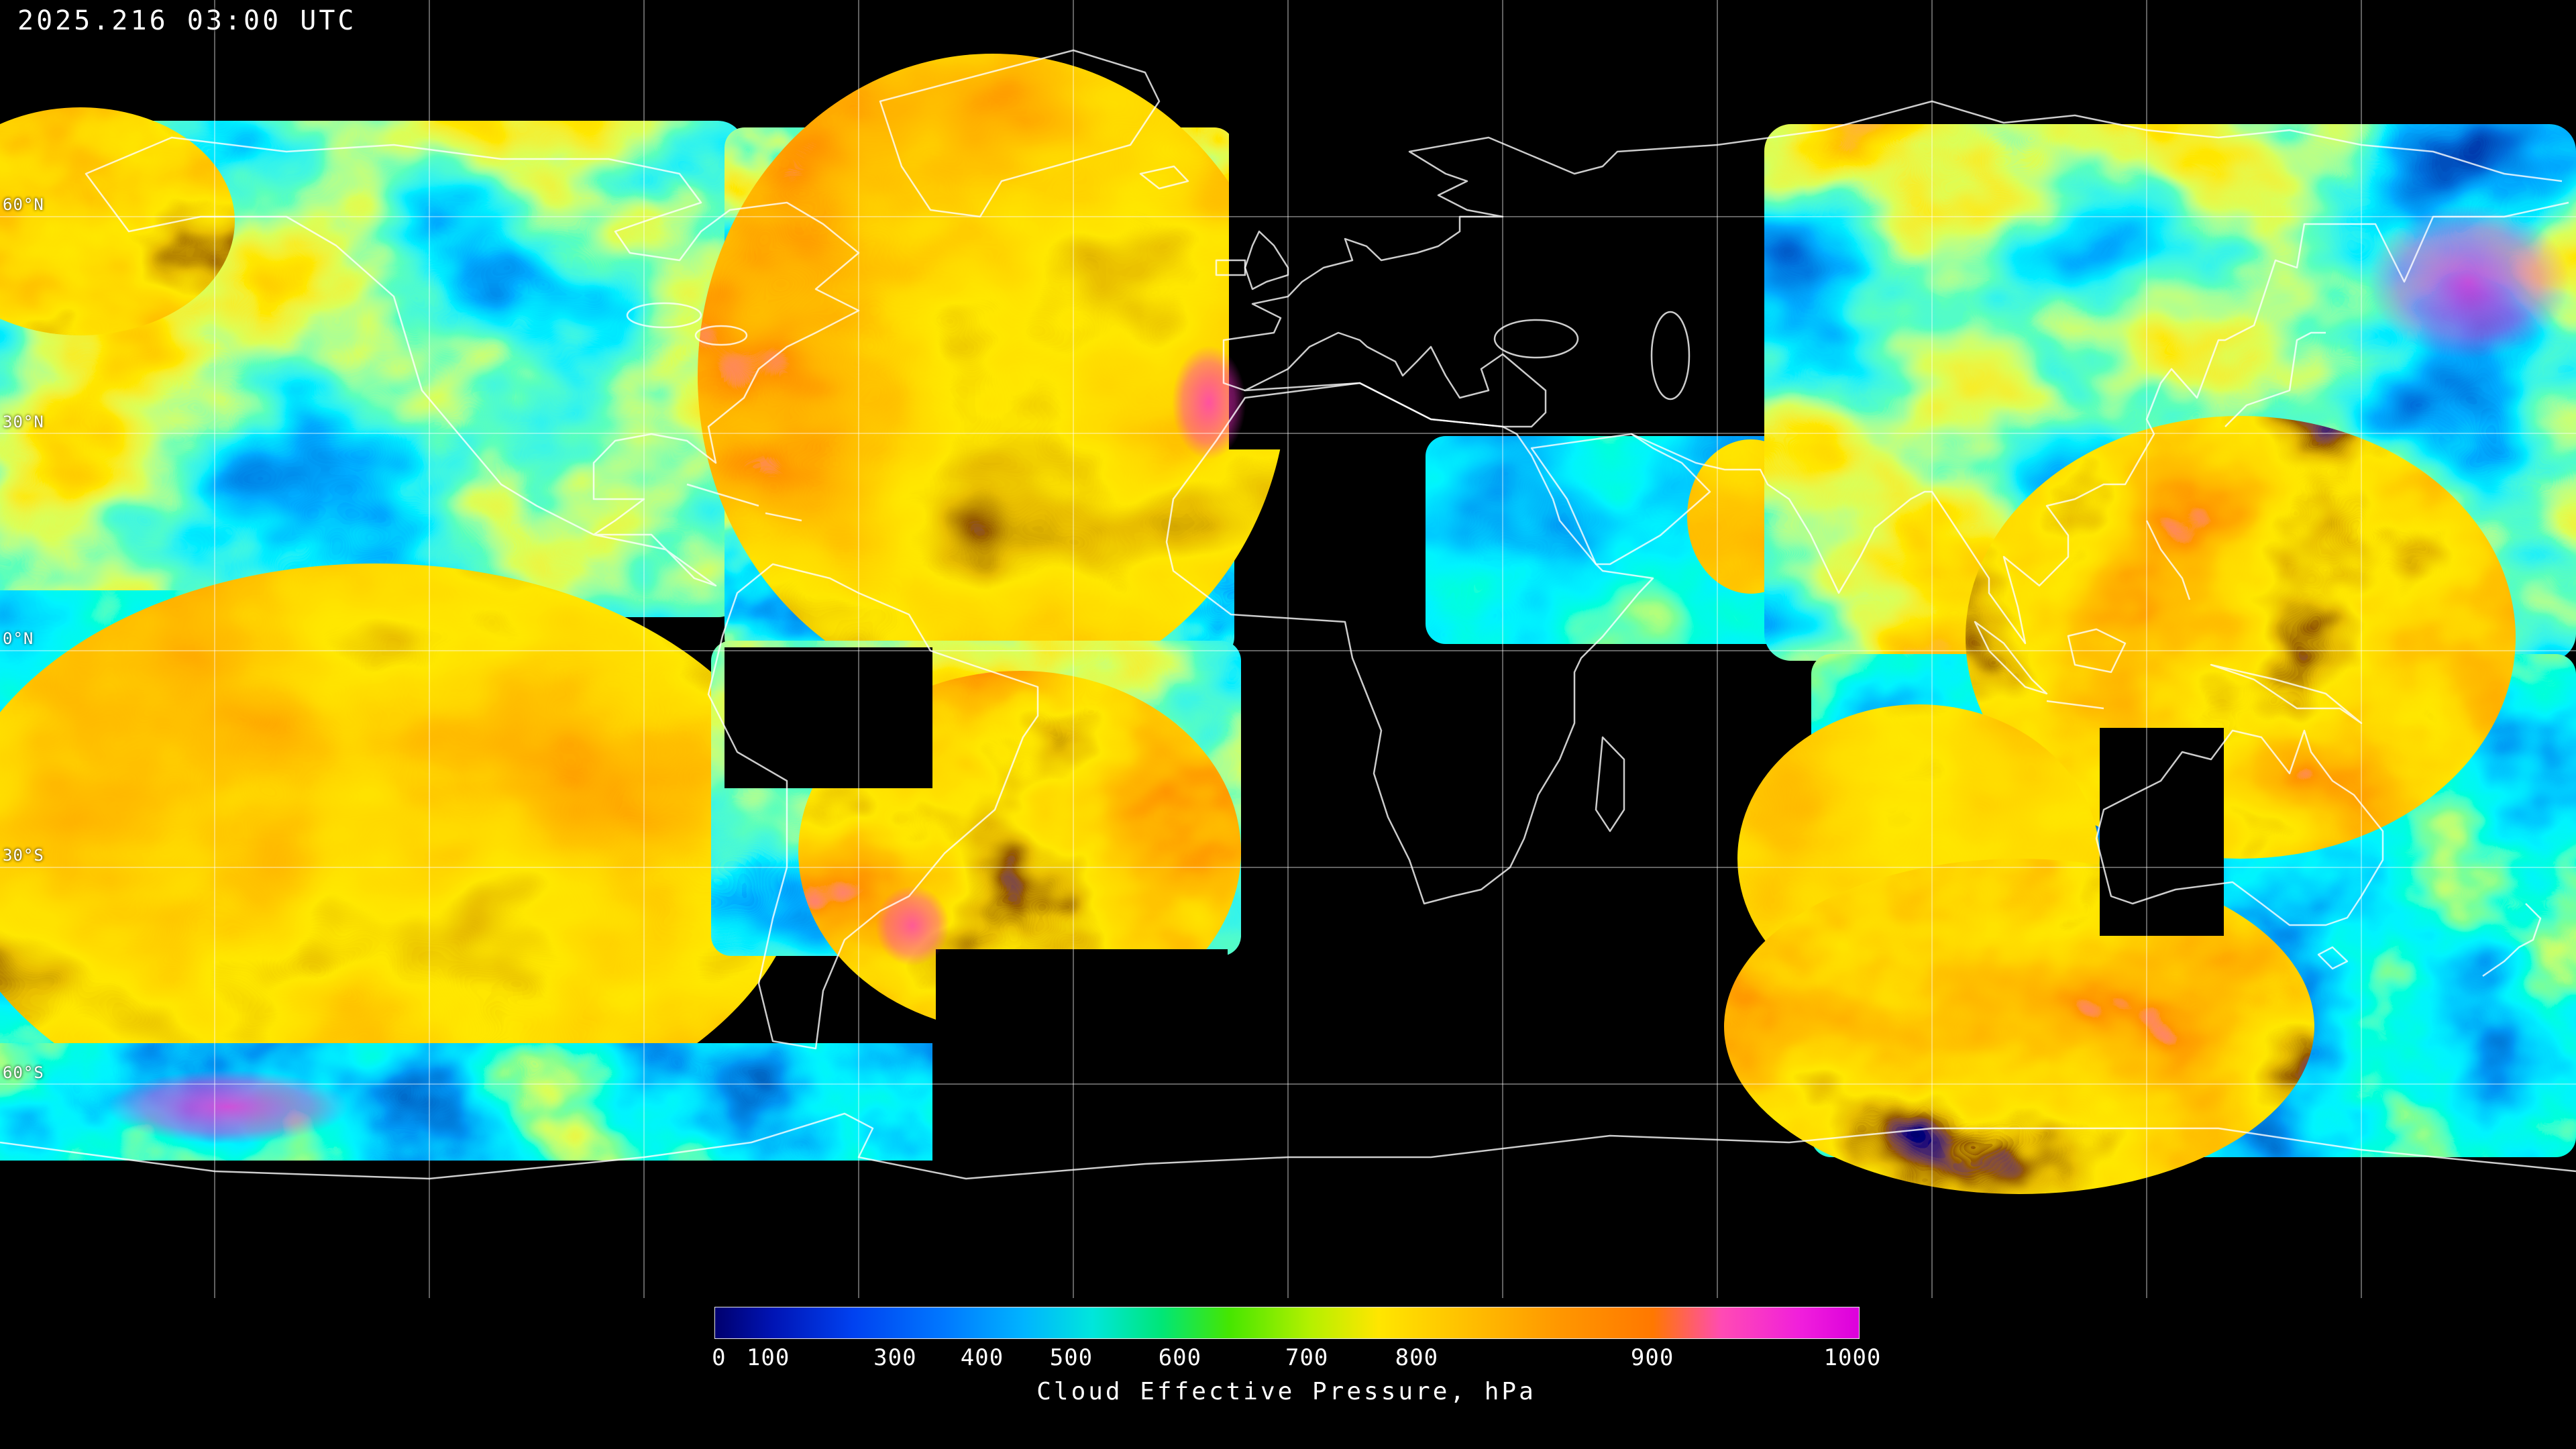  What do you see at coordinates (1417, 1357) in the screenshot?
I see `colorbar-tick: 800` at bounding box center [1417, 1357].